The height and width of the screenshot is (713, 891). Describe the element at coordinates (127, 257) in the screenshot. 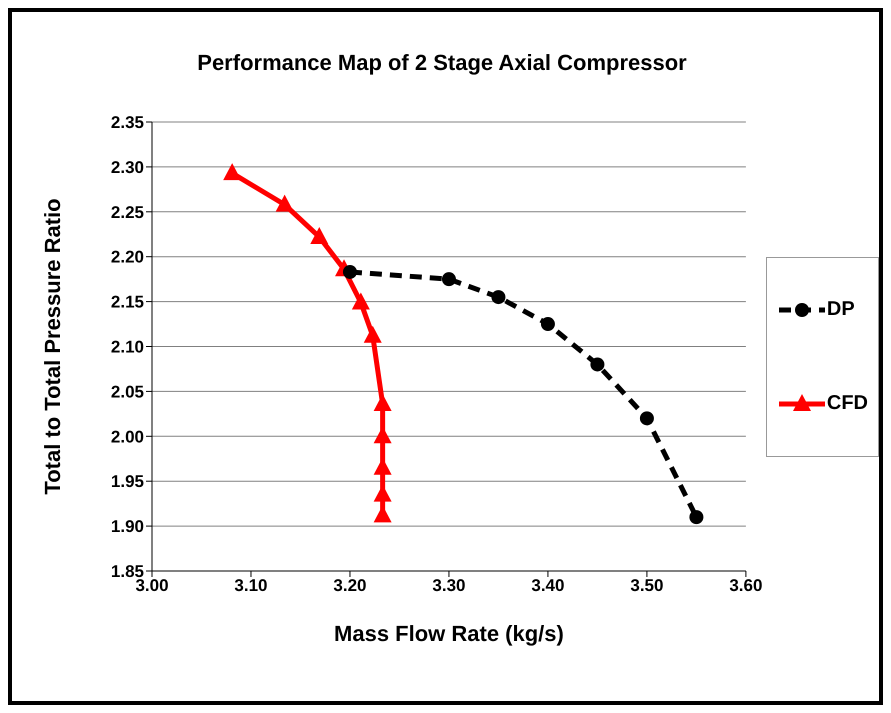

I see `y-tick-label: 2.20` at that location.